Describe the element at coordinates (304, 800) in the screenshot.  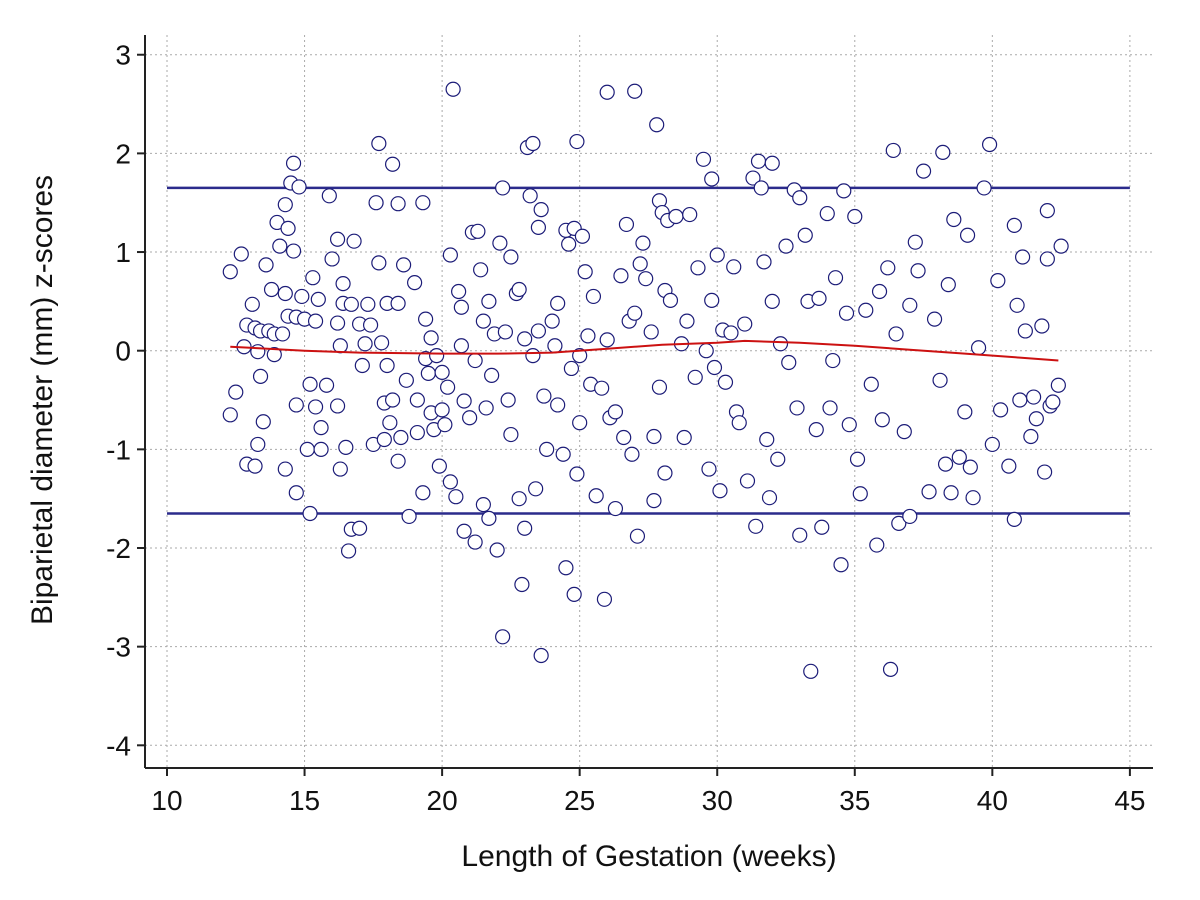
I see `x-tick-label: 15` at that location.